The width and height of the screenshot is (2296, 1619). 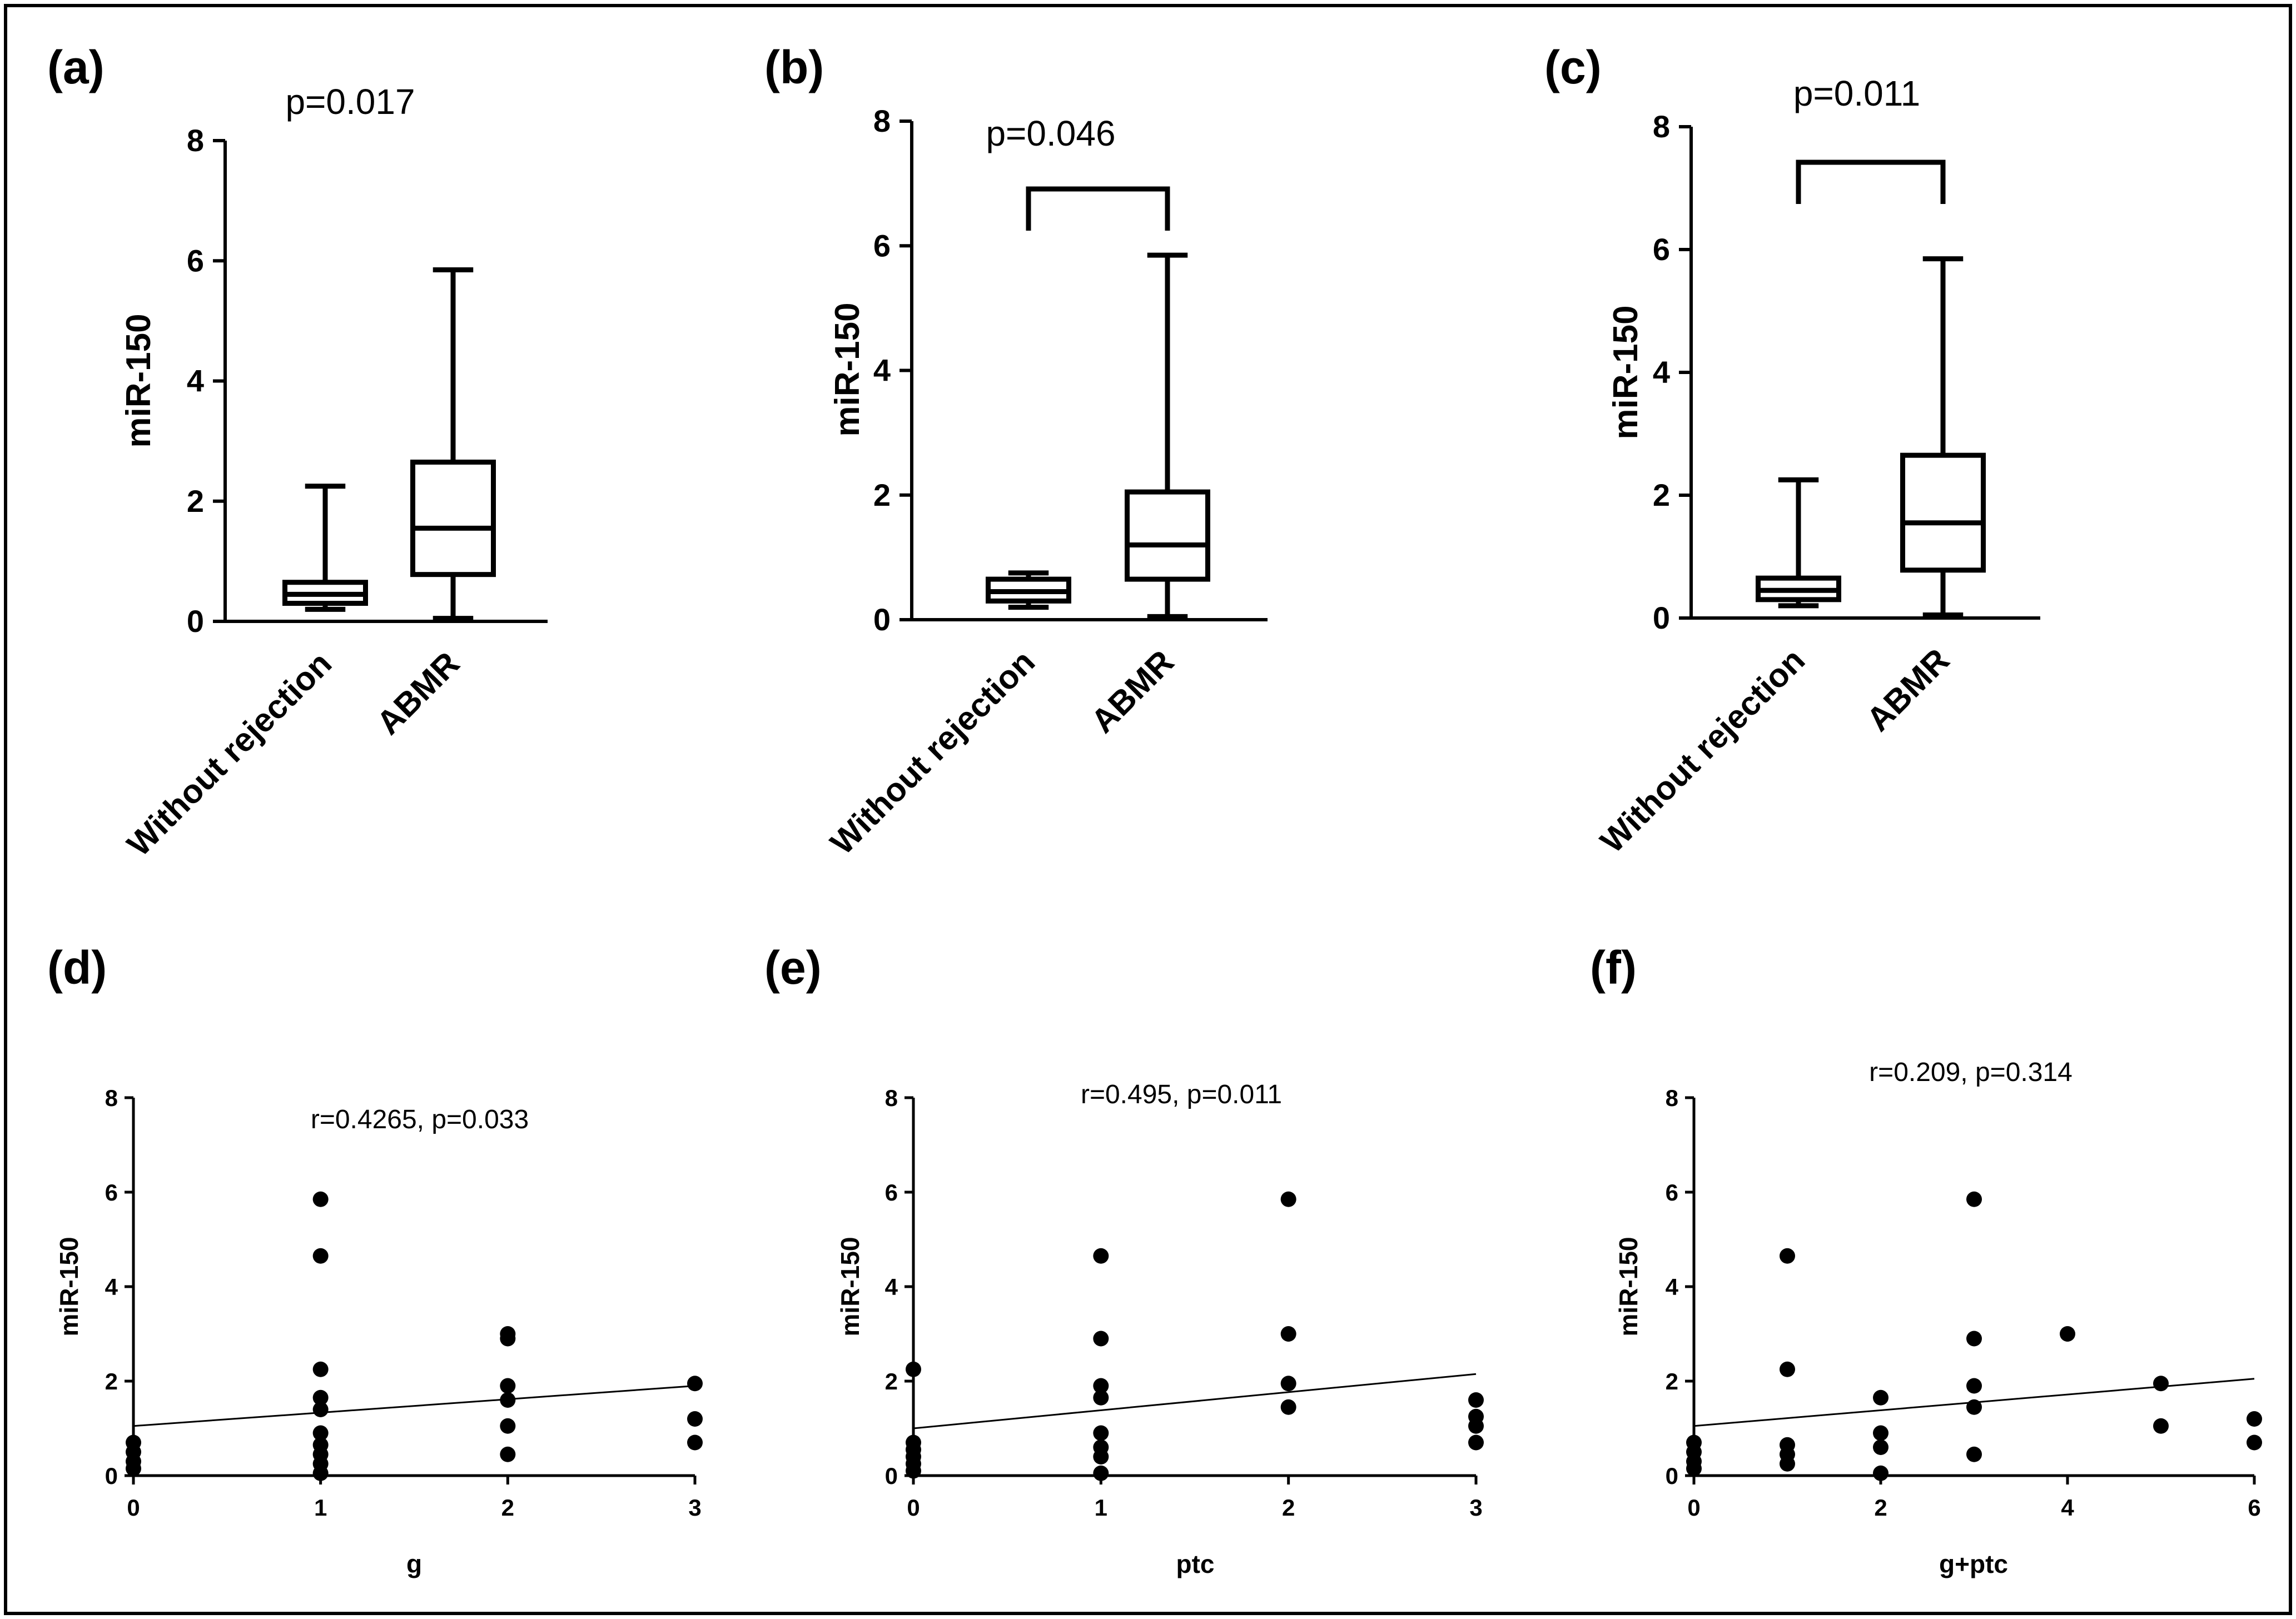 What do you see at coordinates (76, 67) in the screenshot?
I see `panel-label-a: (a)` at bounding box center [76, 67].